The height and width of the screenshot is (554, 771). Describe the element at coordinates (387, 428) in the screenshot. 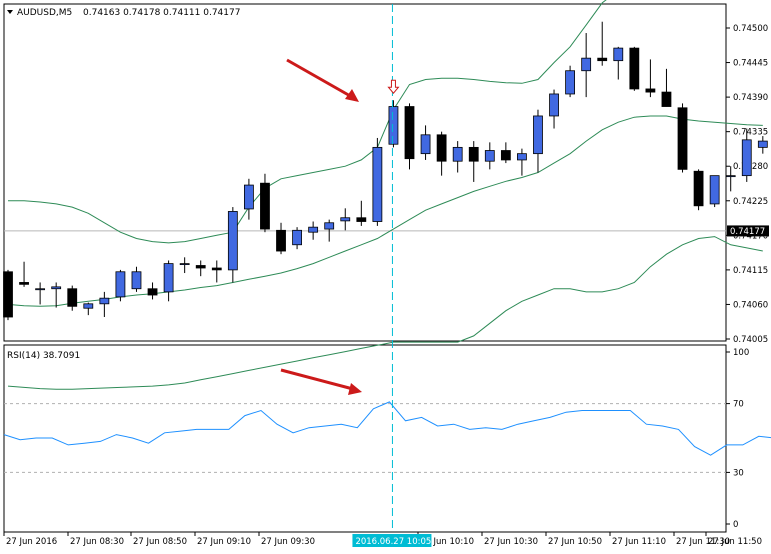

I see `rsi-line` at that location.